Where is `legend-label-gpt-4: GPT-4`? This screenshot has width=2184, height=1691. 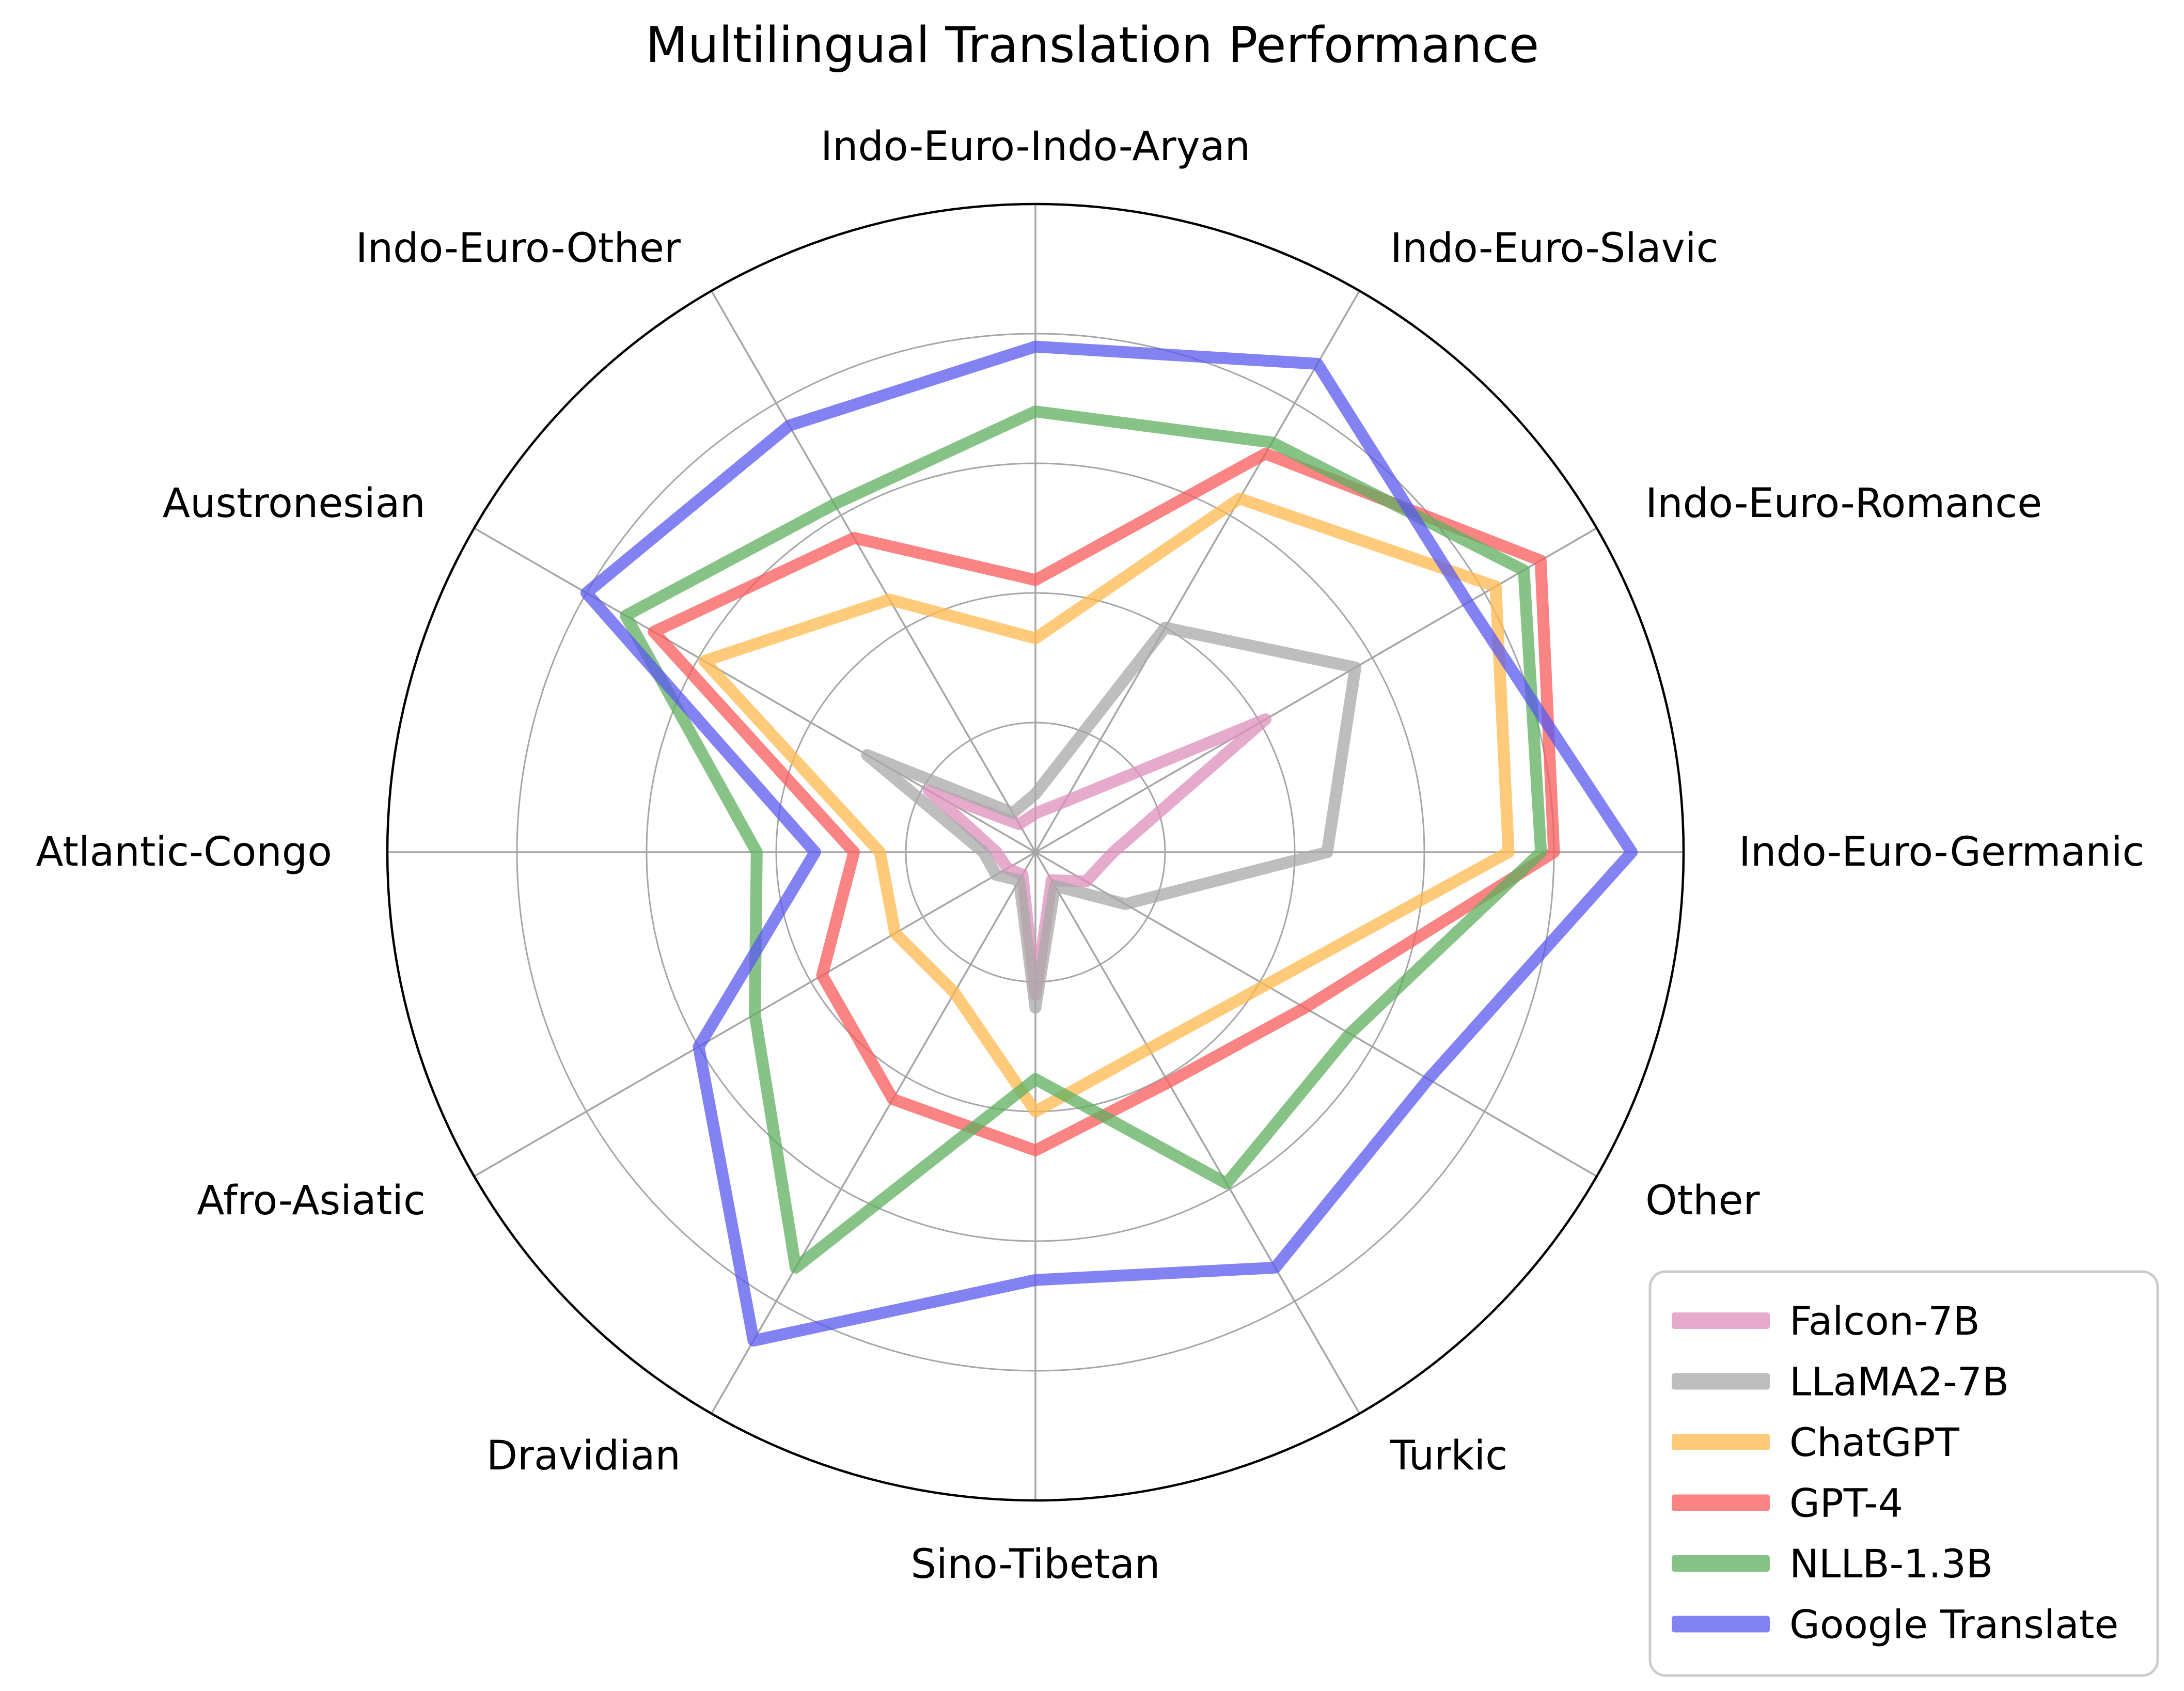
legend-label-gpt-4: GPT-4 is located at coordinates (1846, 1503).